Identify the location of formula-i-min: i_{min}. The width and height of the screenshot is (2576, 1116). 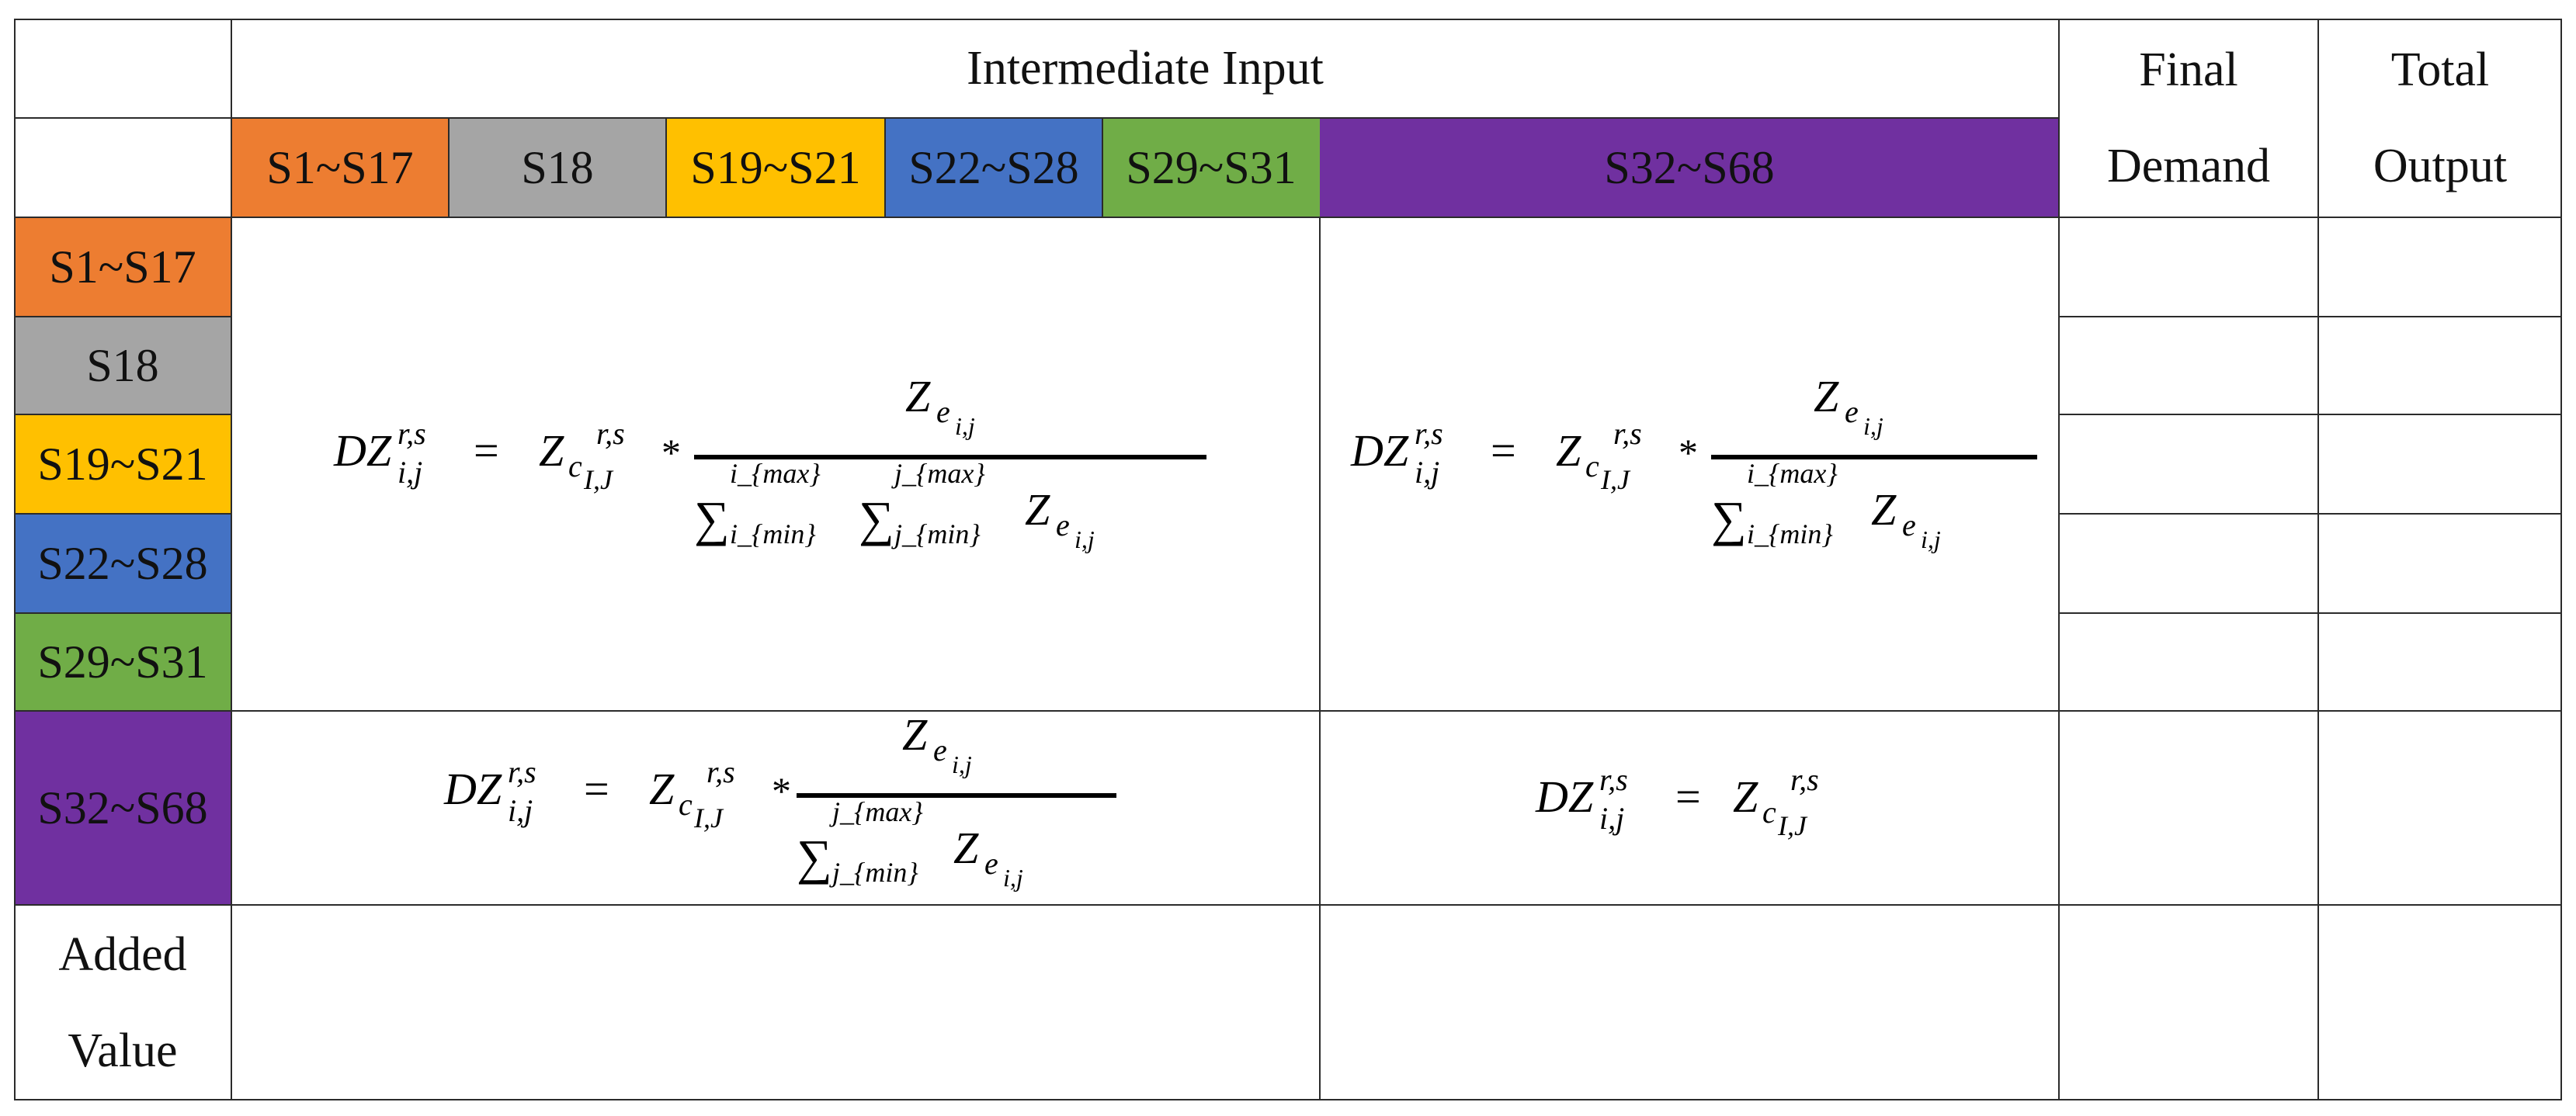
(773, 533).